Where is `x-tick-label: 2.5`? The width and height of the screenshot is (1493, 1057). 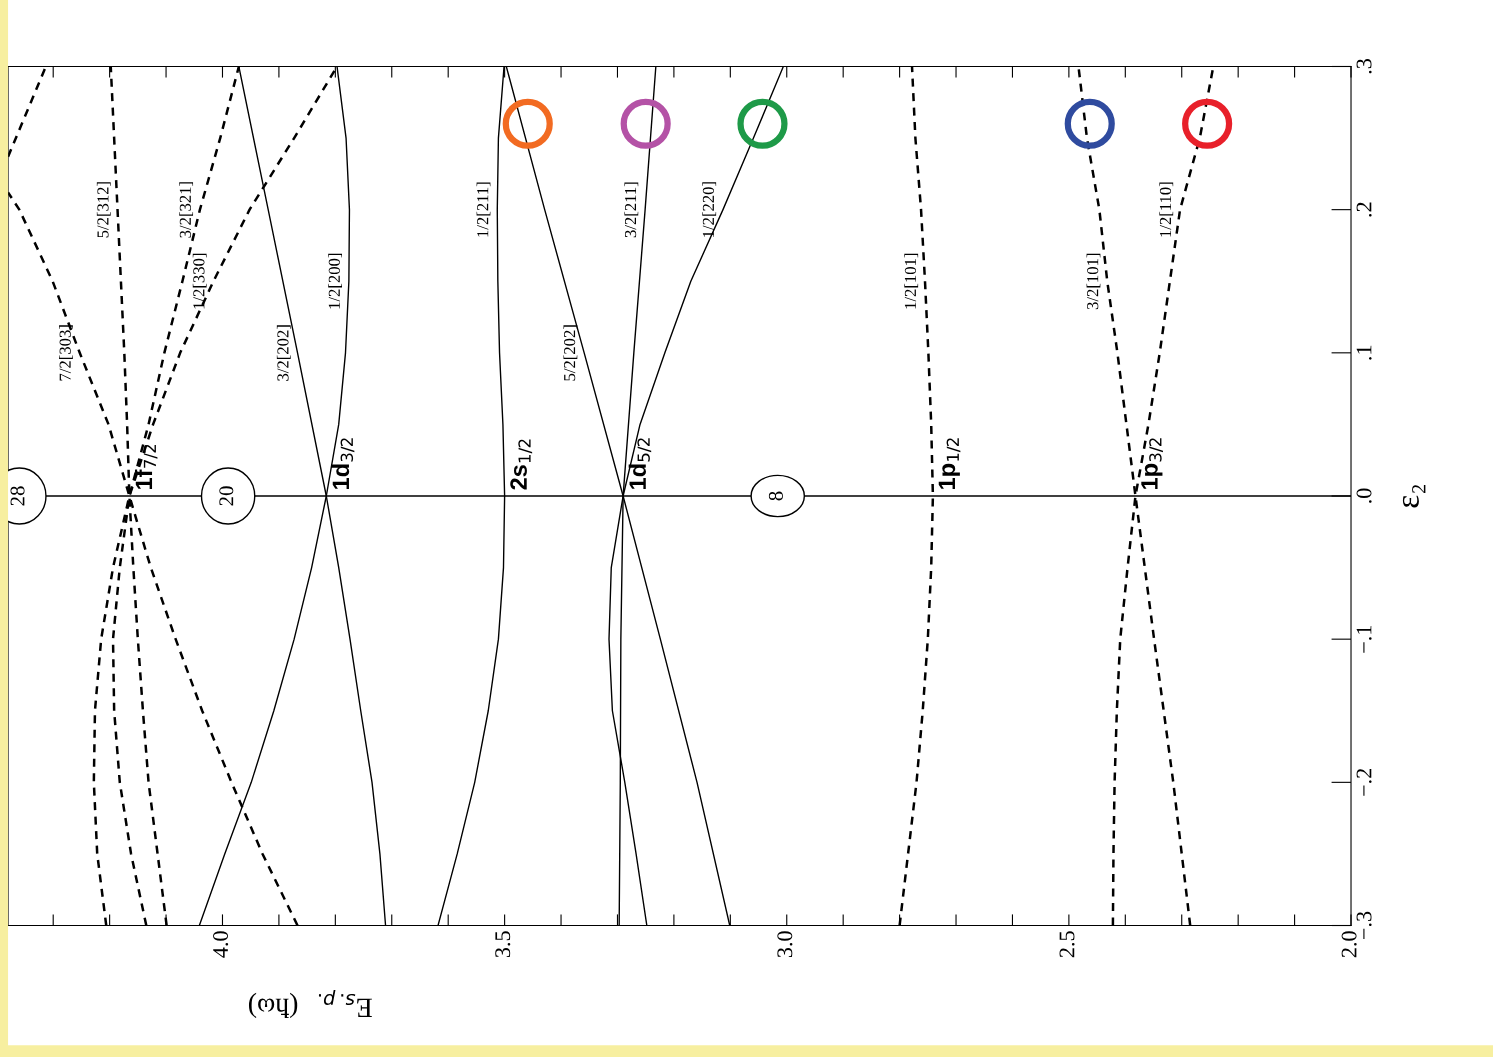
x-tick-label: 2.5 is located at coordinates (1067, 944).